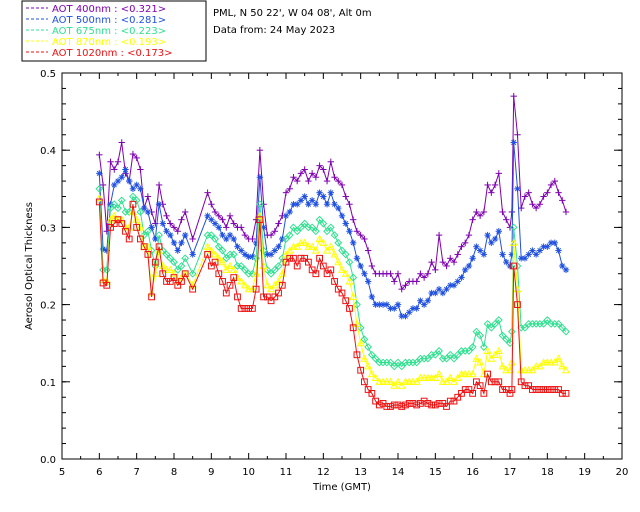  What do you see at coordinates (114, 31) in the screenshot?
I see `legend-box` at bounding box center [114, 31].